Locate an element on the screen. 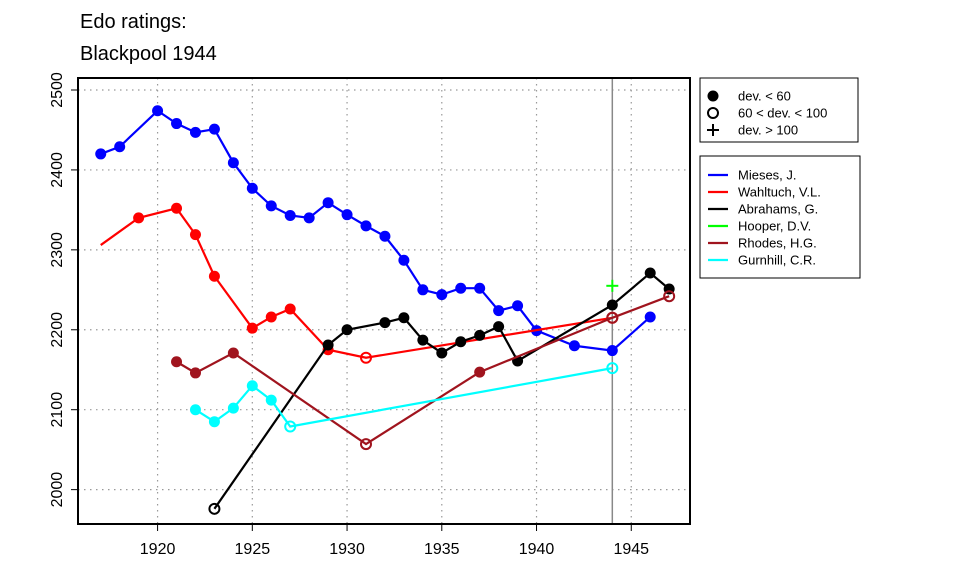  deviation-legend: dev. < 60 60 < dev. < 100 dev. > 100 is located at coordinates (779, 110).